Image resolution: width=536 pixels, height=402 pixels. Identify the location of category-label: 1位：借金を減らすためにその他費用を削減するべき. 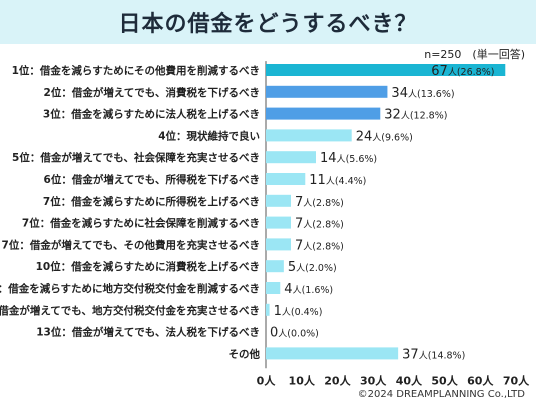
(136, 70).